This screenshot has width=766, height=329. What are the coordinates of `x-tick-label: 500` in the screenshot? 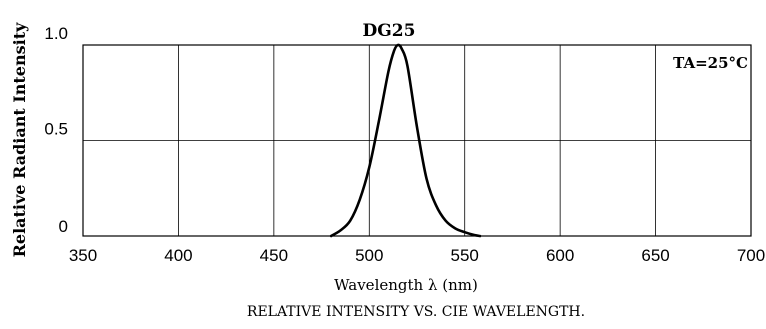 It's located at (369, 255).